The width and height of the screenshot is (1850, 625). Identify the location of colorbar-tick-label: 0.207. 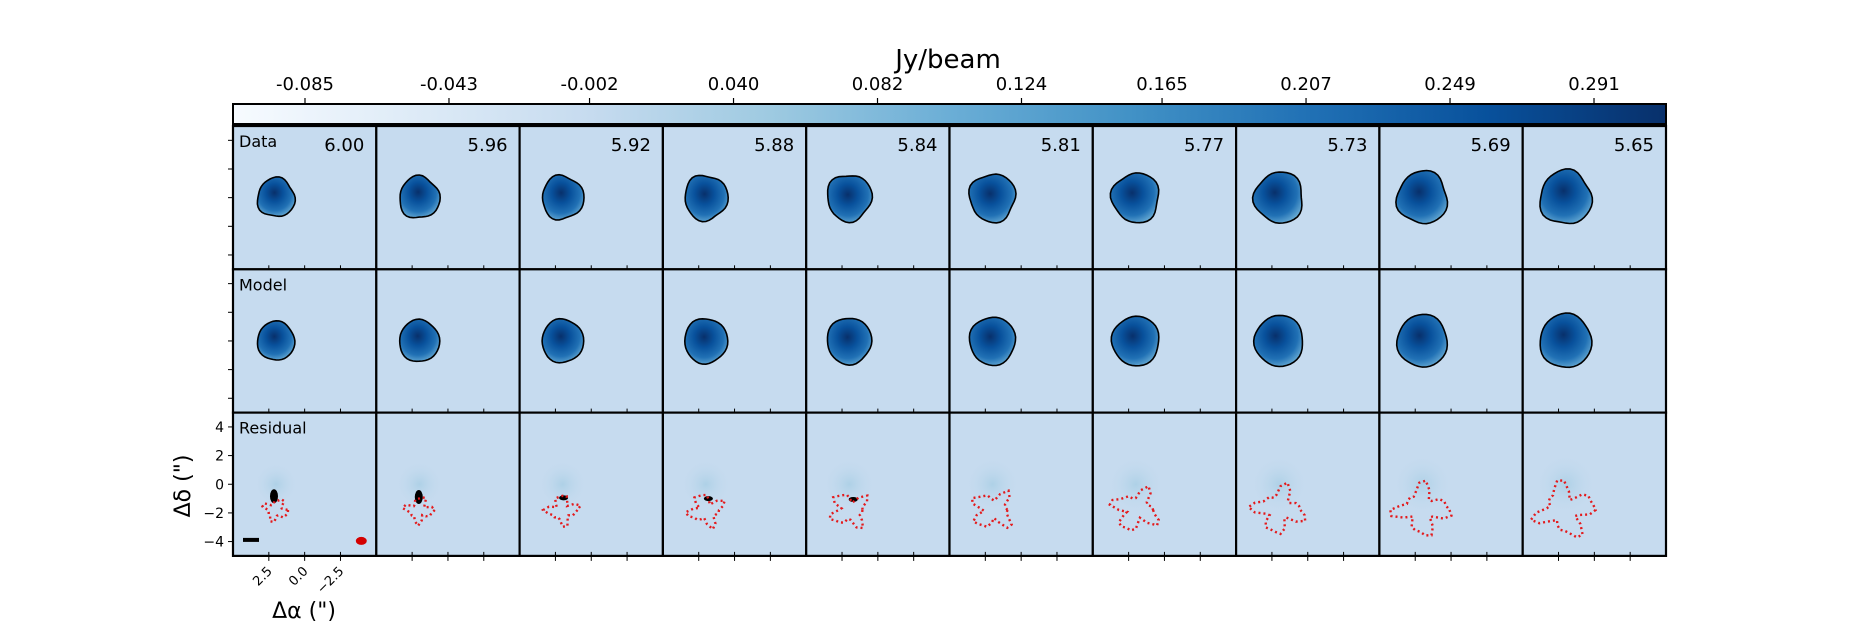
(1306, 84).